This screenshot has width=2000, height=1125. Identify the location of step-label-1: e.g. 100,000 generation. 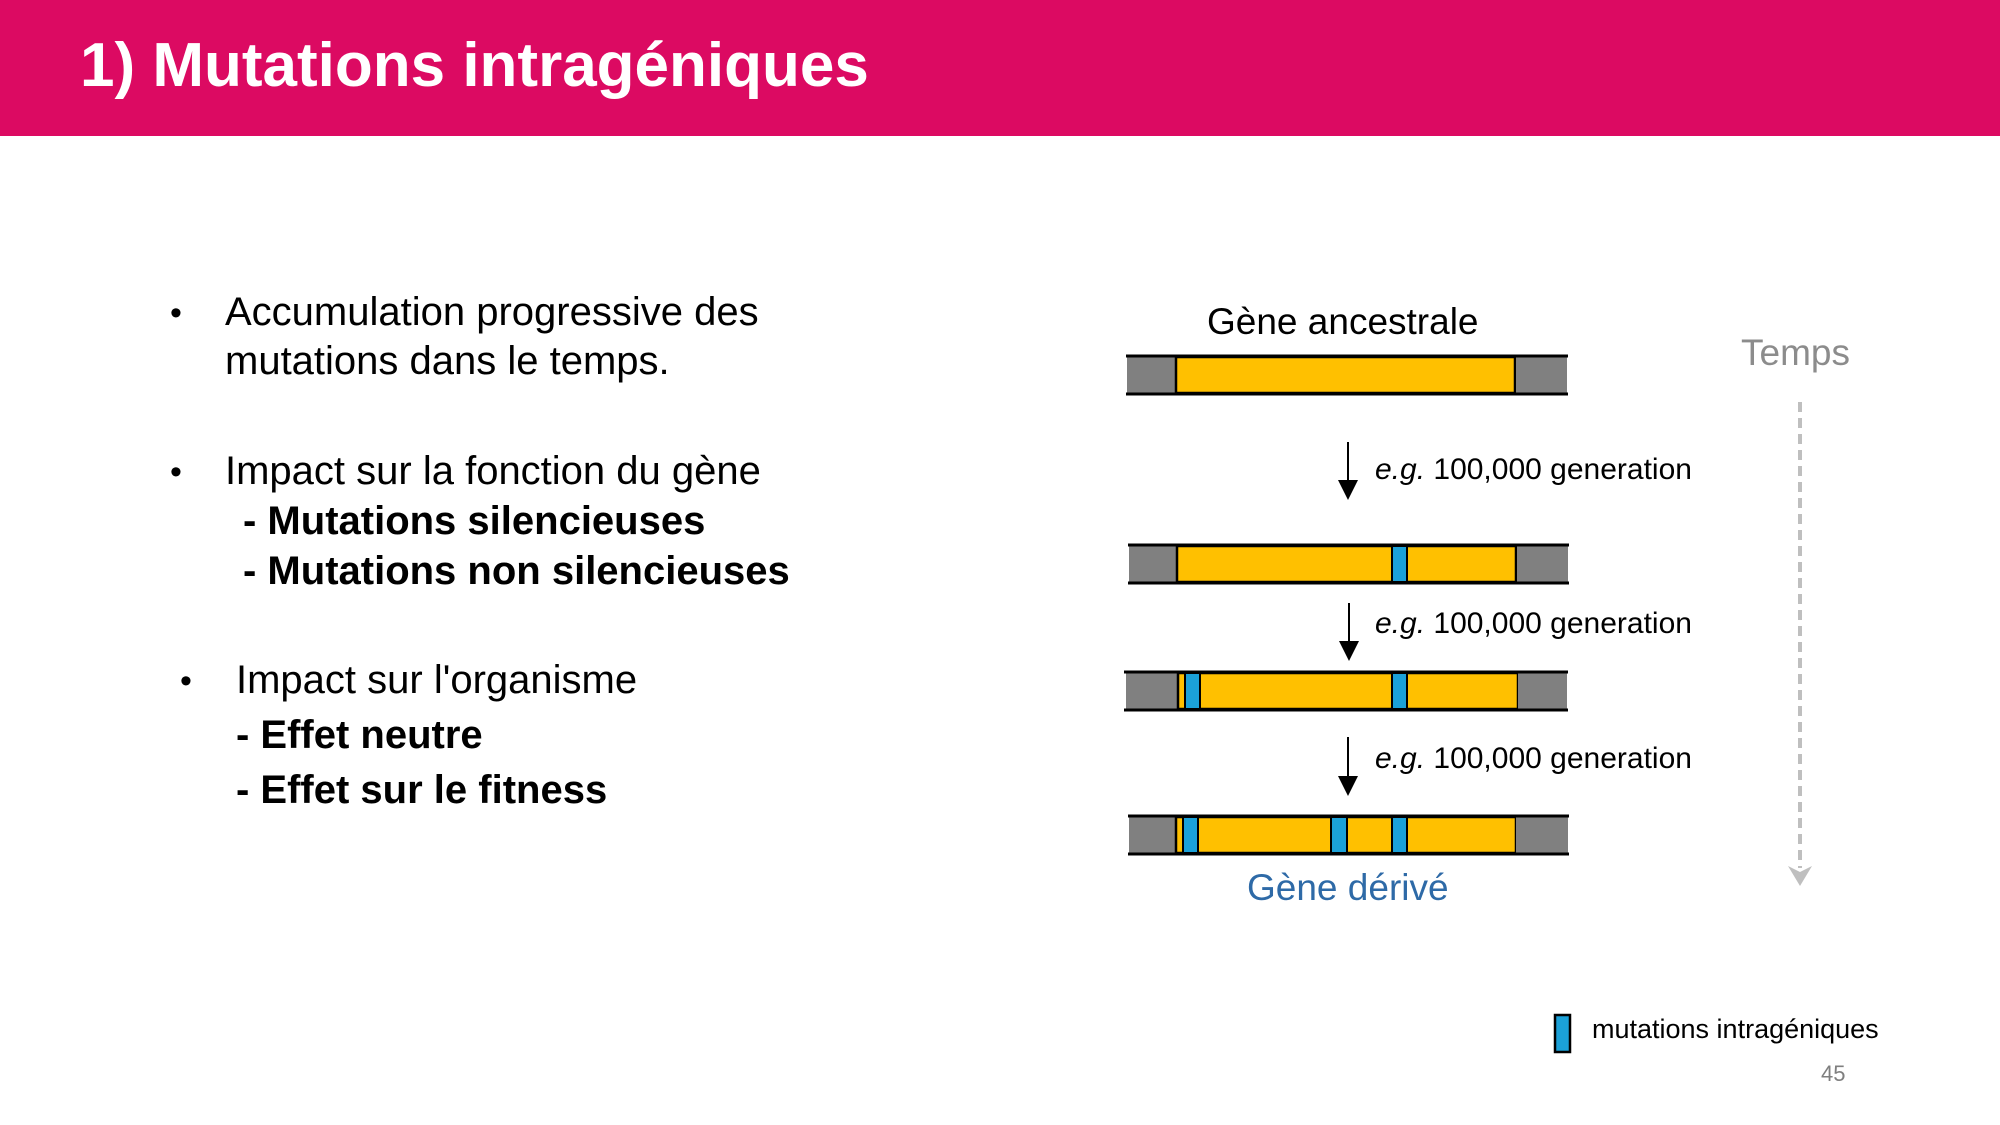
(1533, 469).